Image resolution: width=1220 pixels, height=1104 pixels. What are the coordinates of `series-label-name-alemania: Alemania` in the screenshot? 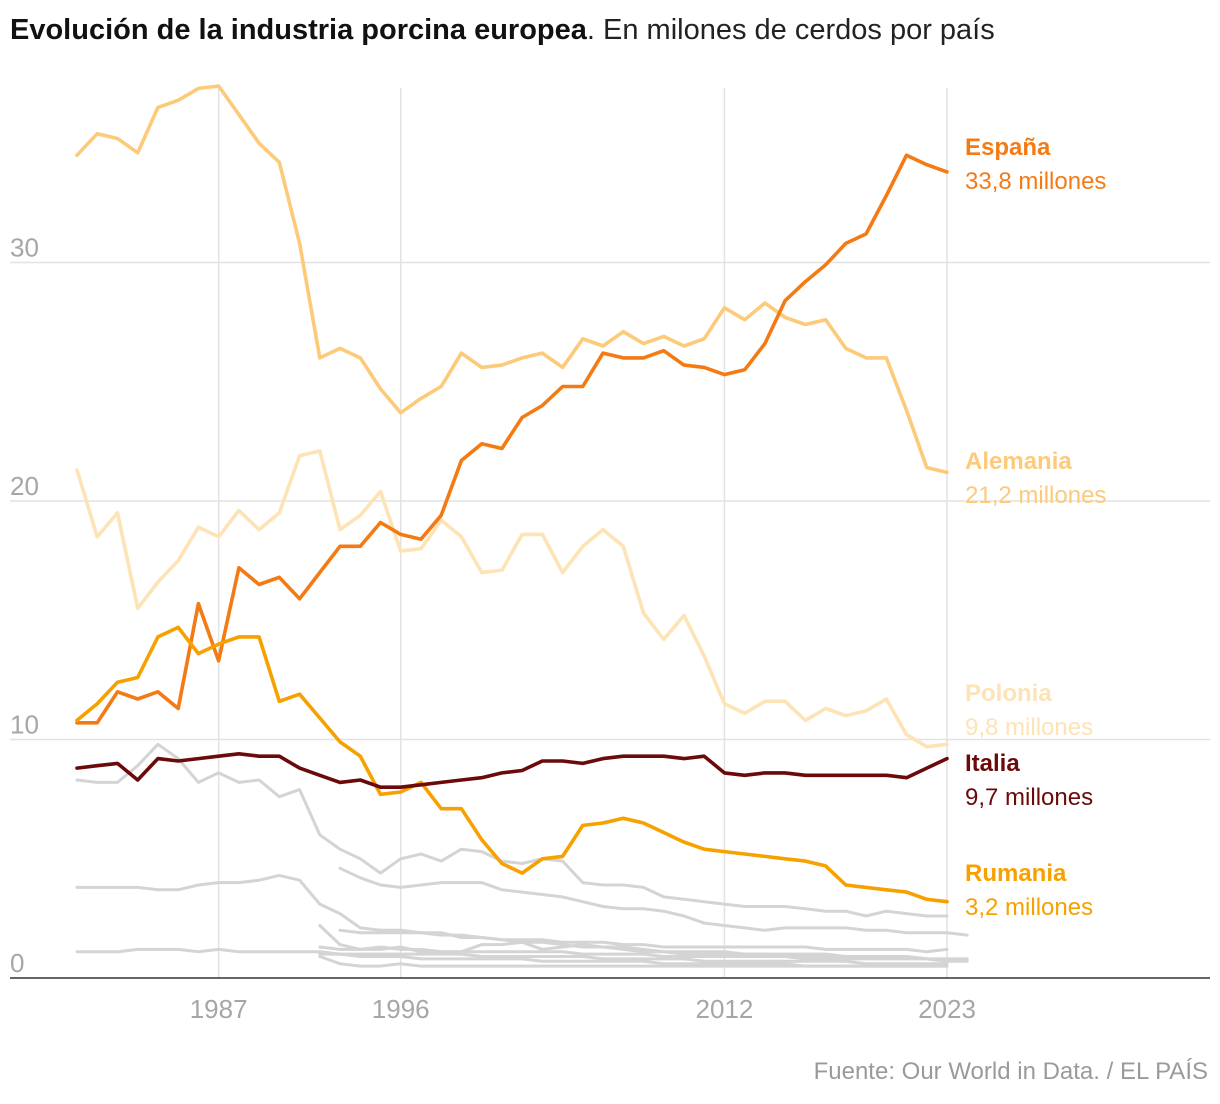 It's located at (1018, 461).